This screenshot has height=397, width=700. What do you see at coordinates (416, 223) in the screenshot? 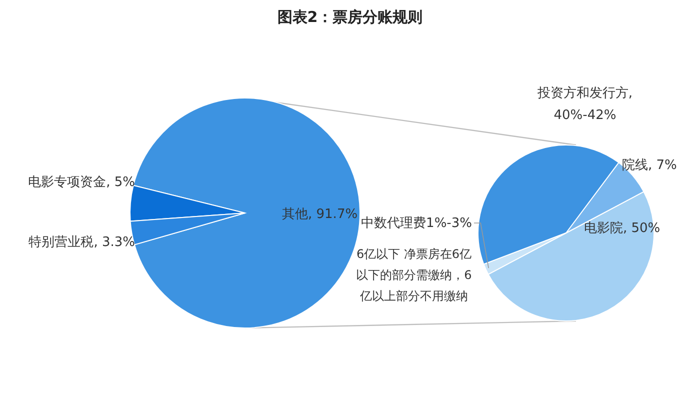
I see `slice-label: 中数代理费1%-3%` at bounding box center [416, 223].